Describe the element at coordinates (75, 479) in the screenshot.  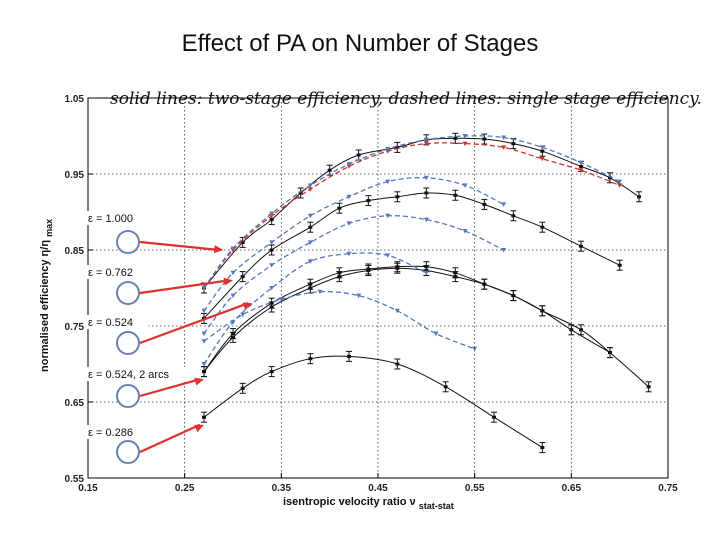
I see `y-tick-label: 0.55` at that location.